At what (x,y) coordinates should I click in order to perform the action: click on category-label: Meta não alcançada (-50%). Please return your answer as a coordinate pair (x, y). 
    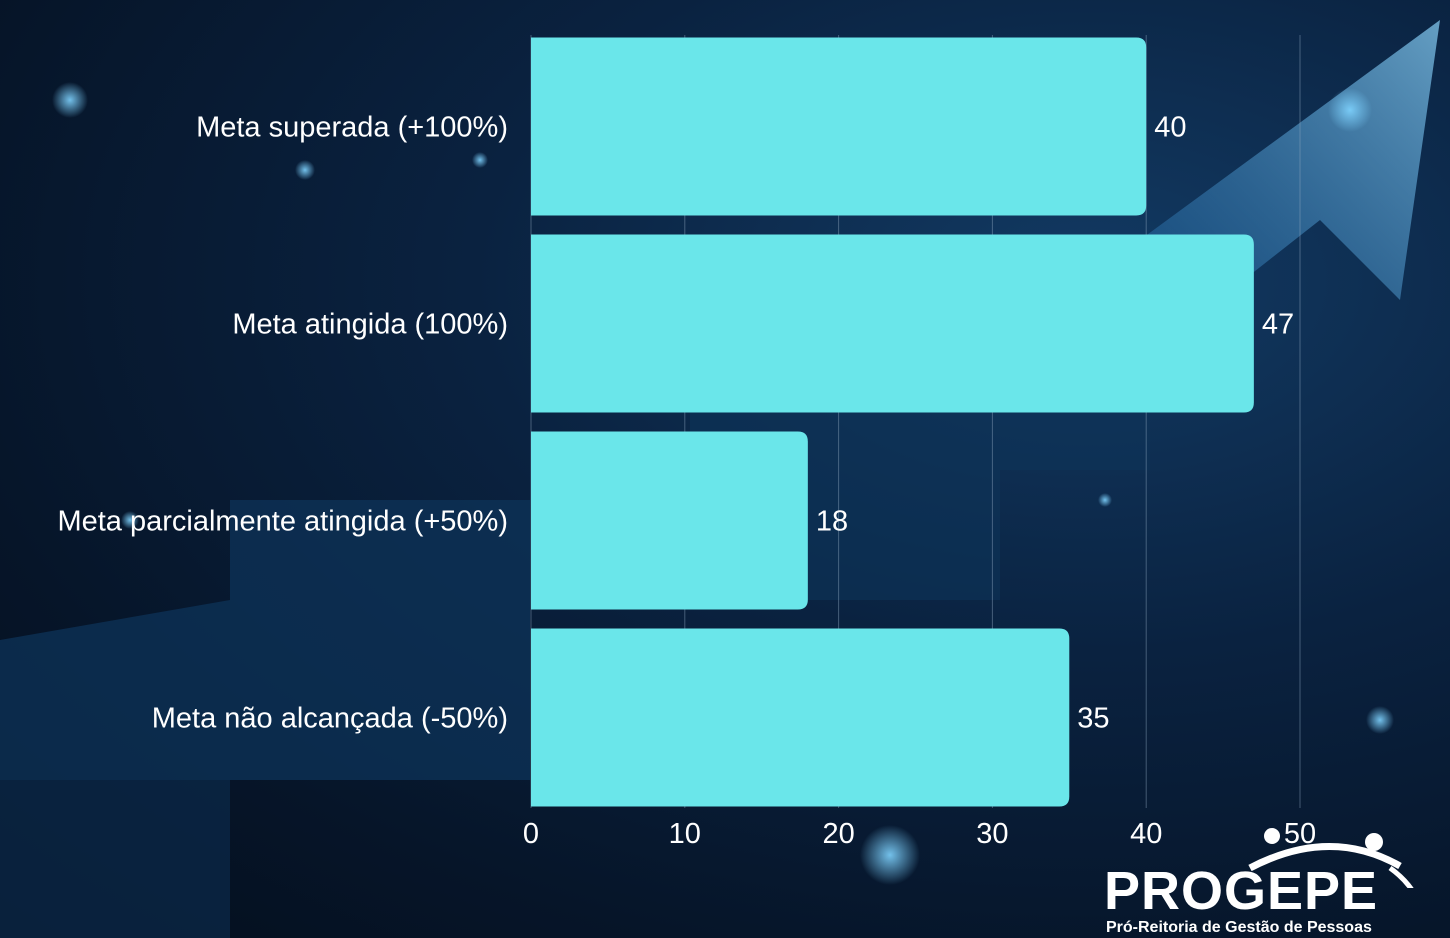
    Looking at the image, I should click on (330, 719).